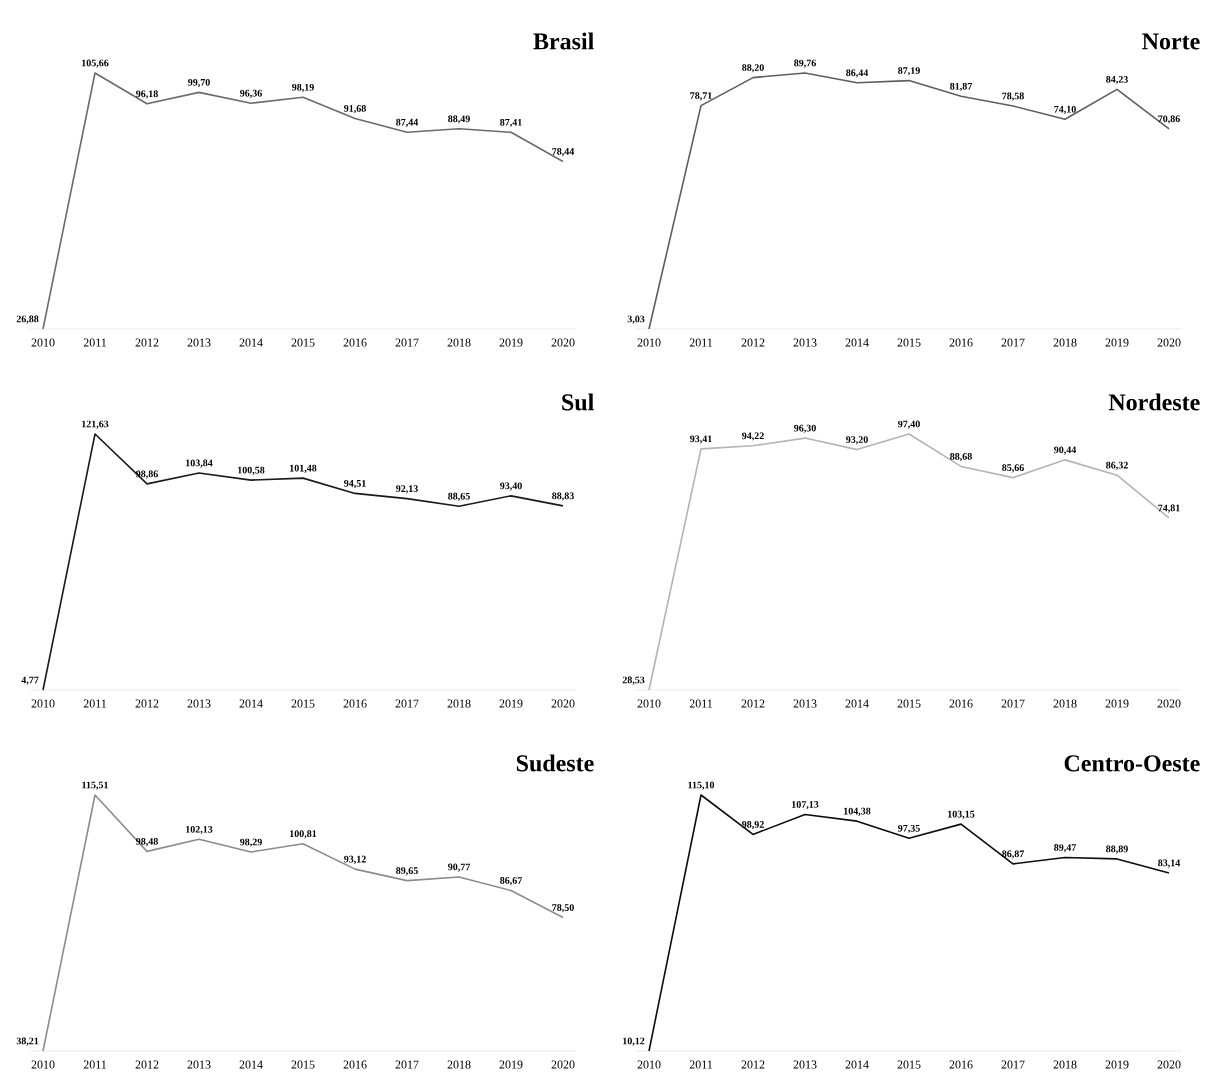 The width and height of the screenshot is (1212, 1083). Describe the element at coordinates (355, 484) in the screenshot. I see `data-label: 94,51` at that location.